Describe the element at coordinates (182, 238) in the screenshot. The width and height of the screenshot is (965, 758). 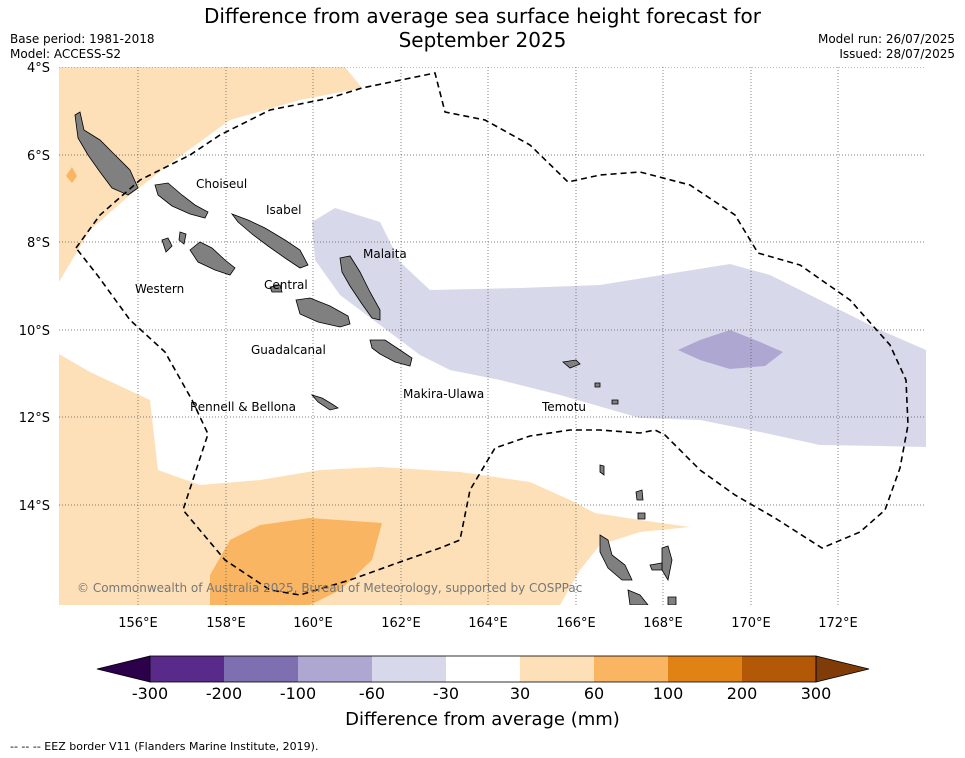
I see `island-ranongga` at that location.